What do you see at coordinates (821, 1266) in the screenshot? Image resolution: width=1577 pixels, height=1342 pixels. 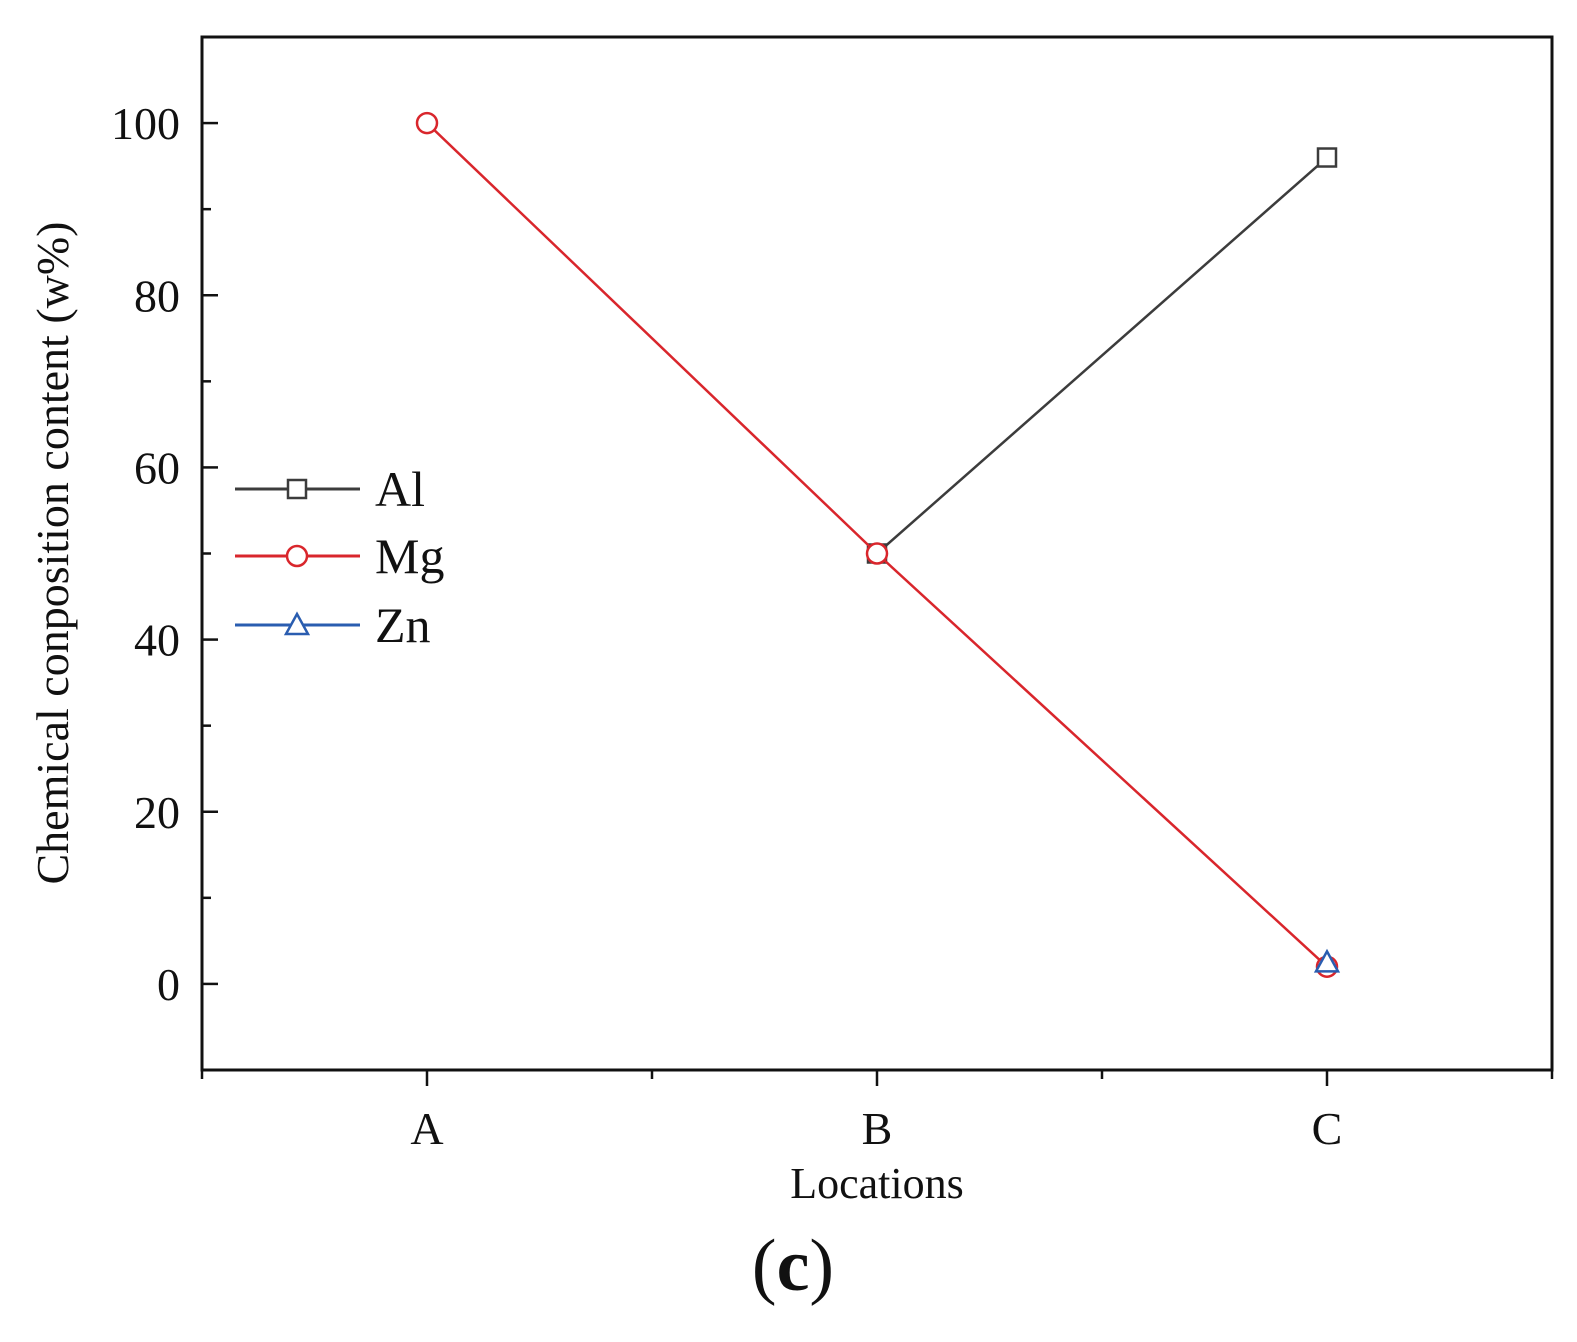 I see `panel-label-close: )` at bounding box center [821, 1266].